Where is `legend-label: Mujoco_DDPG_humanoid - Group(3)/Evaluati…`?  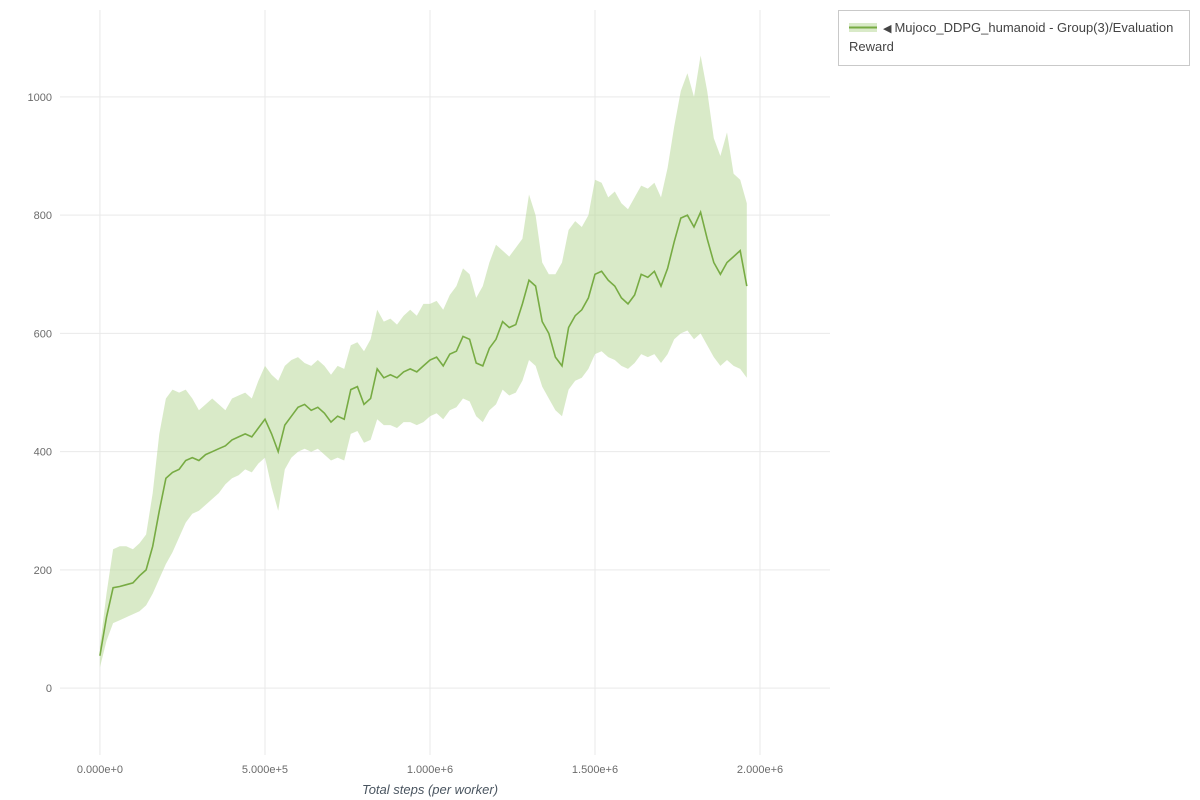
legend-label: Mujoco_DDPG_humanoid - Group(3)/Evaluati… is located at coordinates (1011, 37).